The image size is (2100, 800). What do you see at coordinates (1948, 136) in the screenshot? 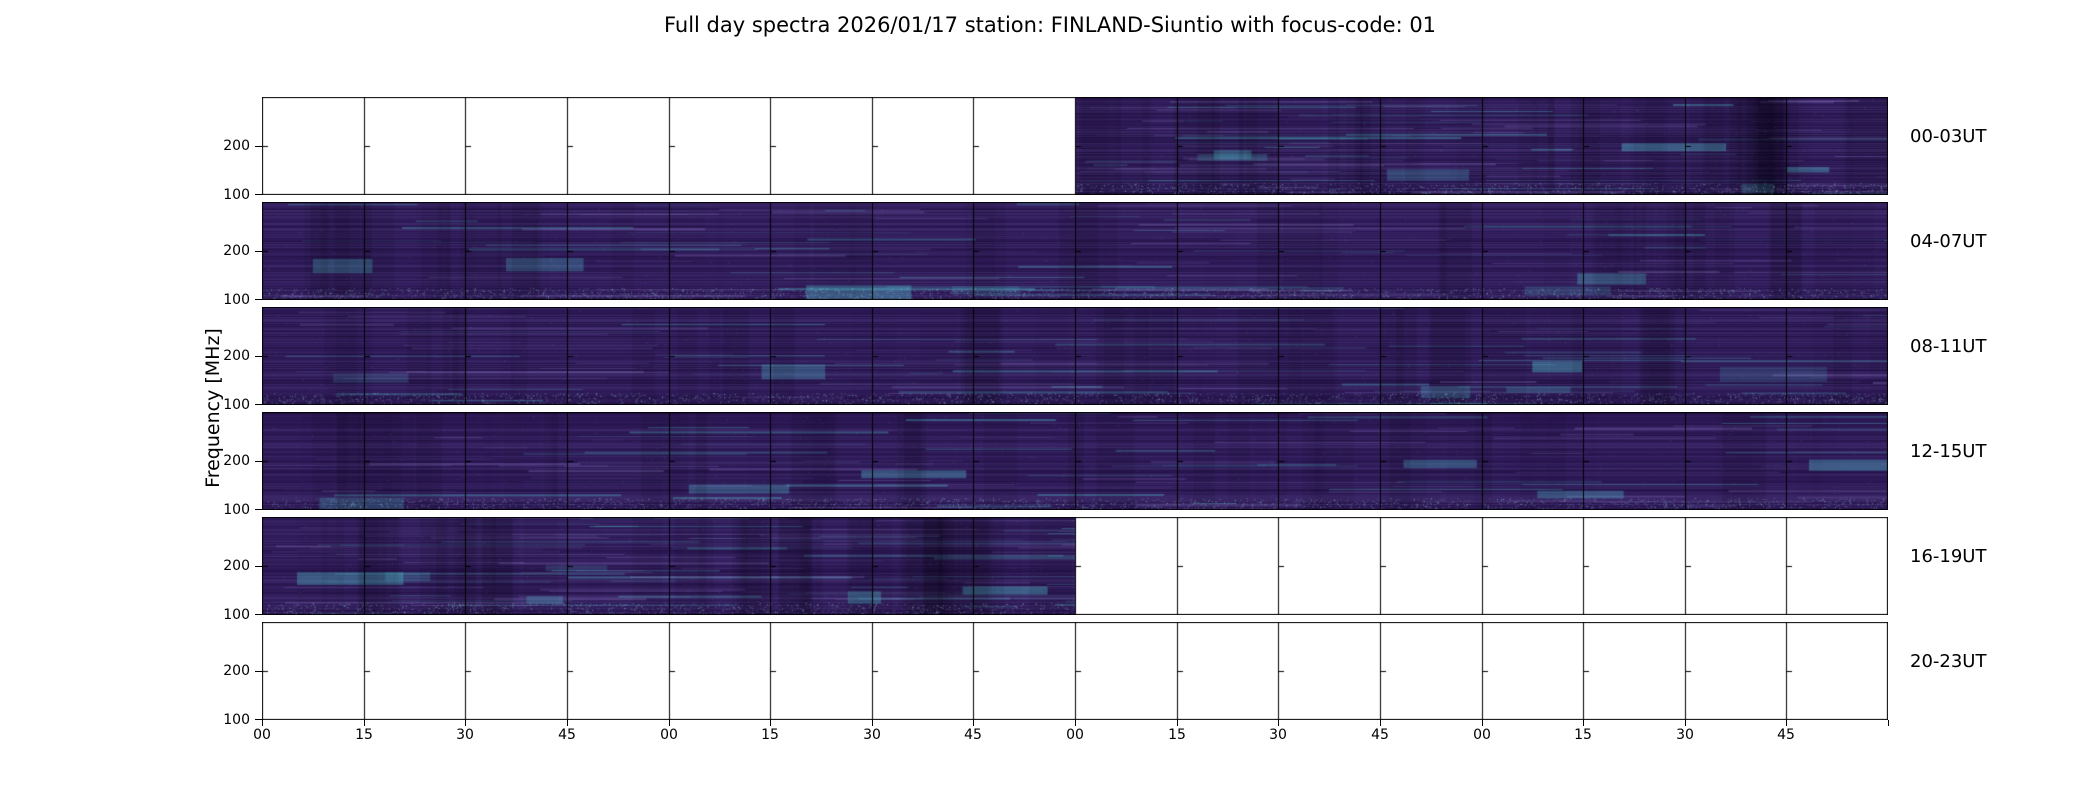
I see `row-time-label: 00-03UT` at bounding box center [1948, 136].